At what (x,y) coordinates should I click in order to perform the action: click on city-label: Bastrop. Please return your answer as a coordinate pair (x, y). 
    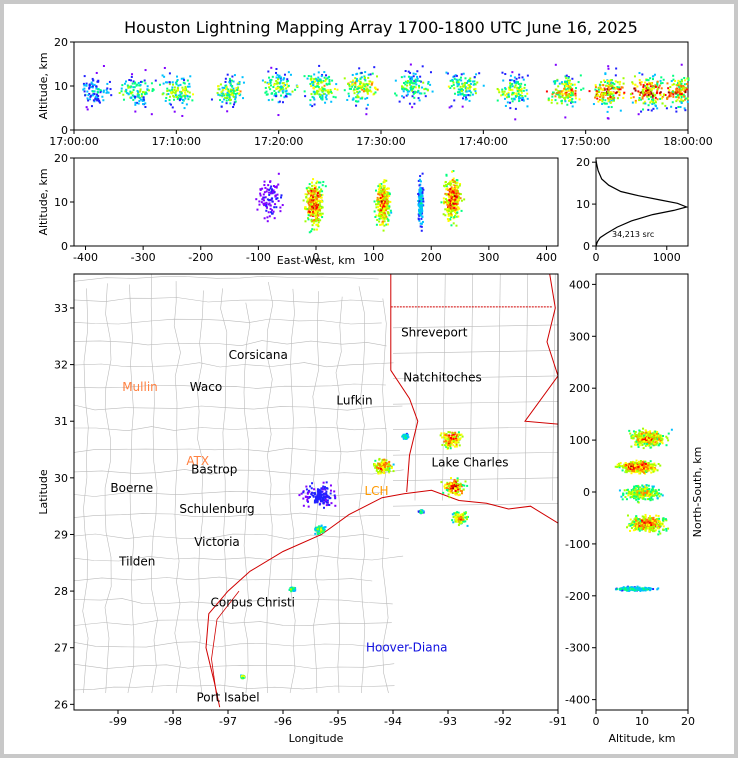
    Looking at the image, I should click on (214, 469).